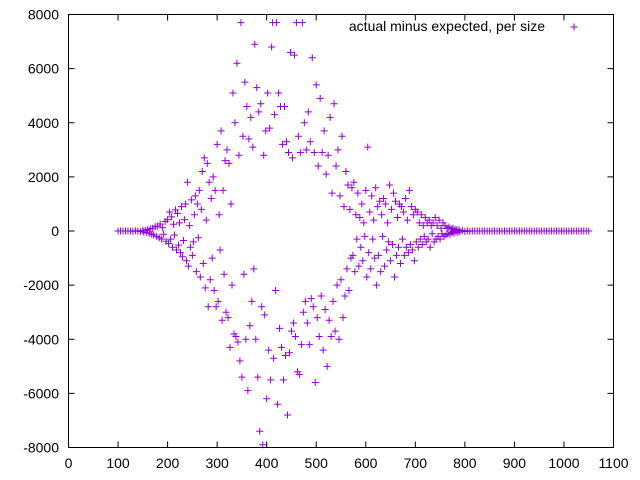 This screenshot has height=480, width=640. Describe the element at coordinates (347, 463) in the screenshot. I see `x-tick-labels: 0 100 200 300 400 500 600 700 800 900 1000 1100` at that location.